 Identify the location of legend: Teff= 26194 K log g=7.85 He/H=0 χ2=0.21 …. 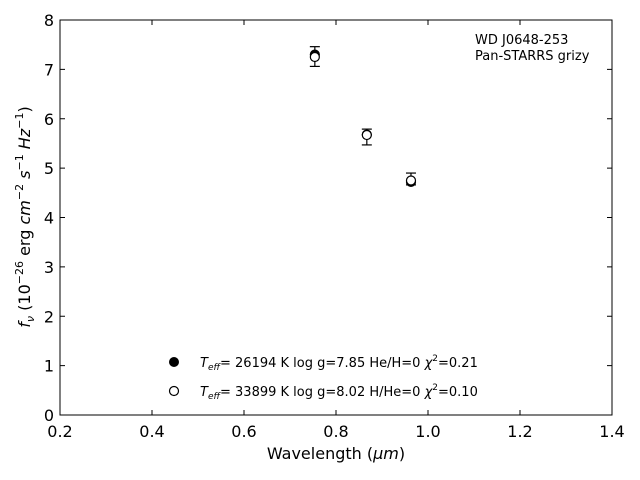
(323, 378).